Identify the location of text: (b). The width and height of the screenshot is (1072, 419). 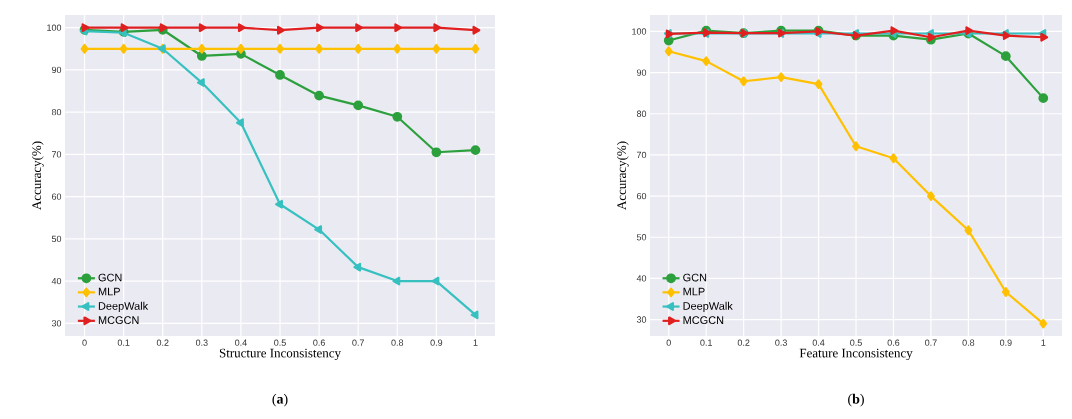
(856, 400).